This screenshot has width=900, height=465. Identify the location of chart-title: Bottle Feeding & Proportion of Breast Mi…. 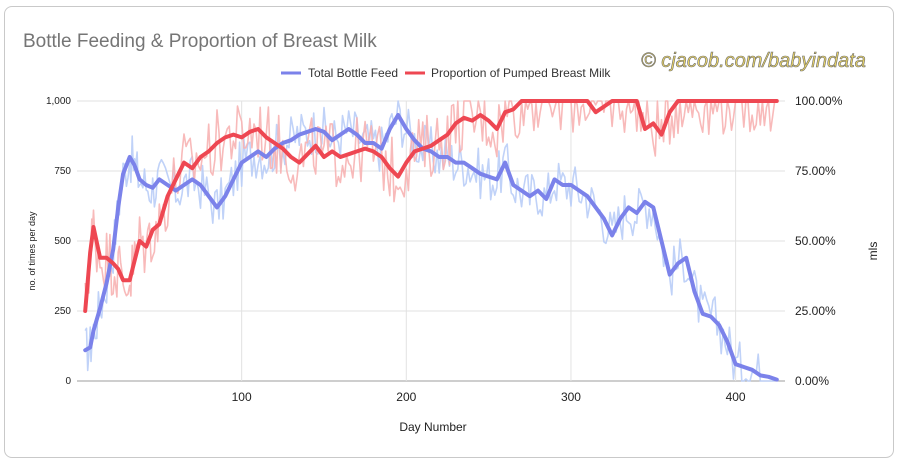
(200, 41).